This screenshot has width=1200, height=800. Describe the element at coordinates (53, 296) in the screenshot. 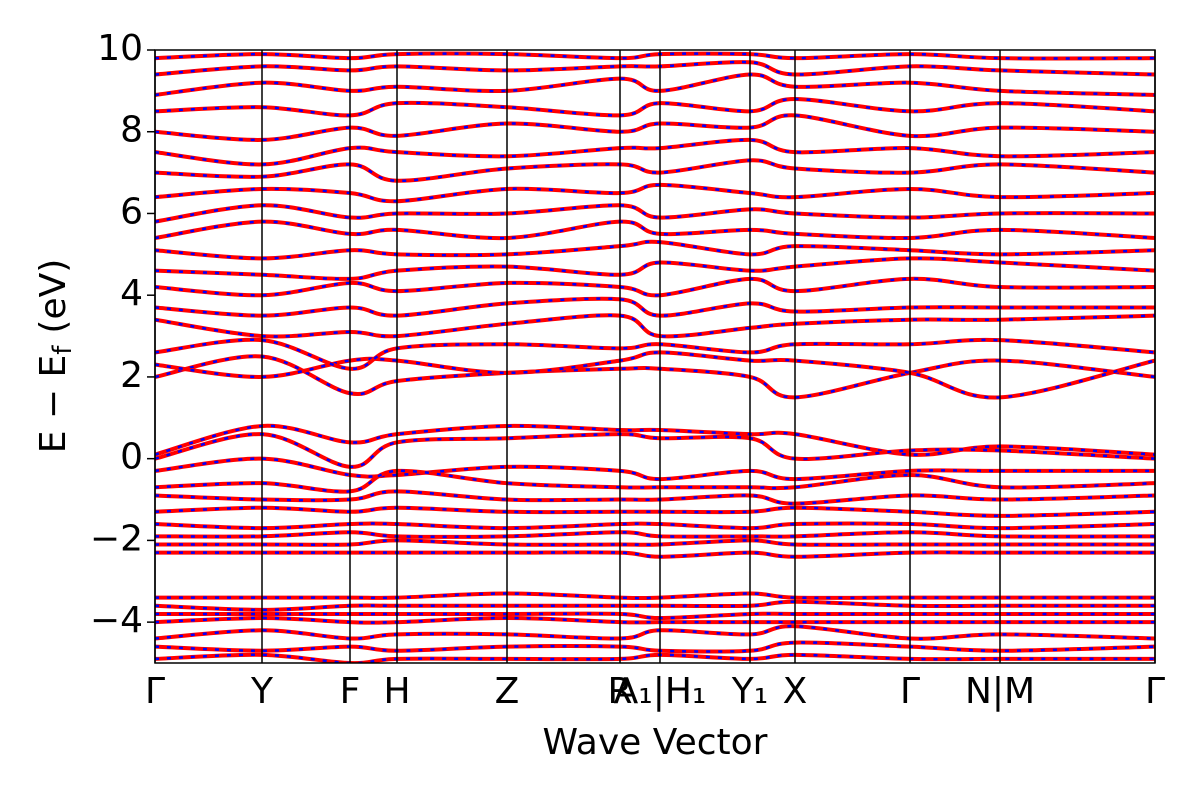

I see `y-axis-label-unit: (eV)` at that location.